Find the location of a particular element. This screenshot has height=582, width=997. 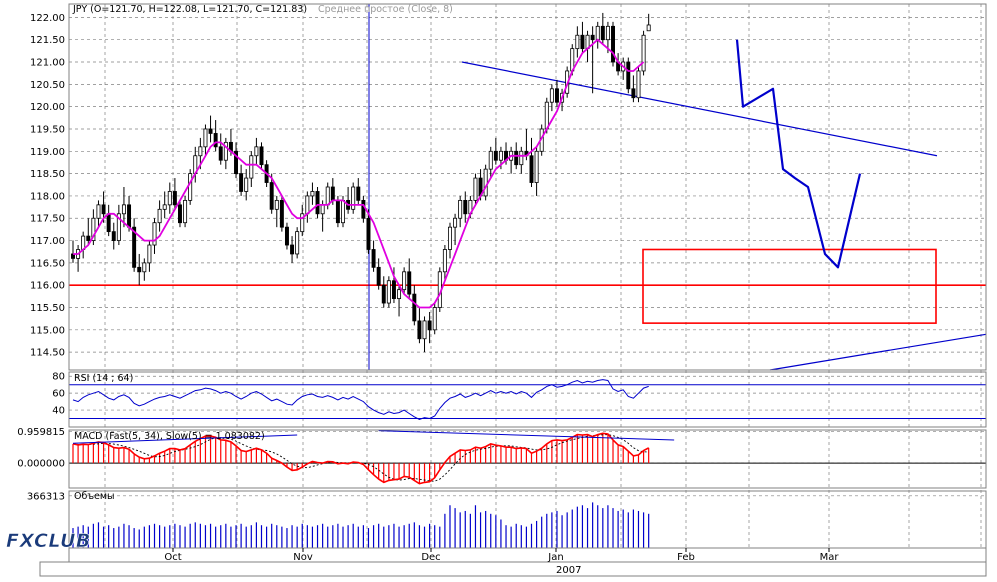

fxclub-watermark: FXCLUB is located at coordinates (48, 541).